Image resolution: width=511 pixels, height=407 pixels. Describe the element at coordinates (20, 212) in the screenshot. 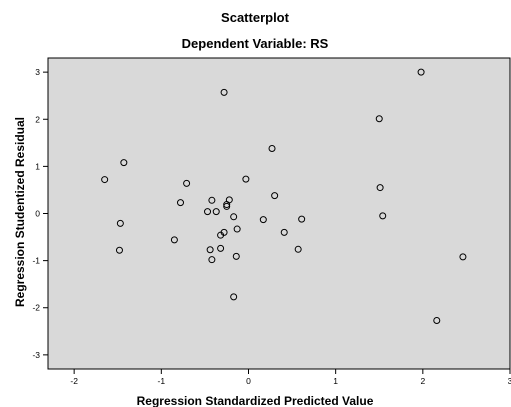

I see `y-axis-label: Regression Studentized Residual` at that location.